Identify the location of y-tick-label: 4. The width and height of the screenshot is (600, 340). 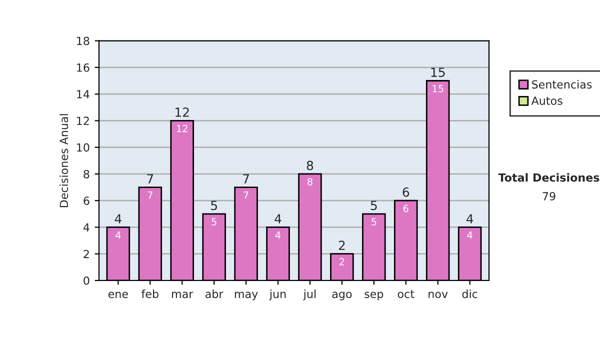
(86, 227).